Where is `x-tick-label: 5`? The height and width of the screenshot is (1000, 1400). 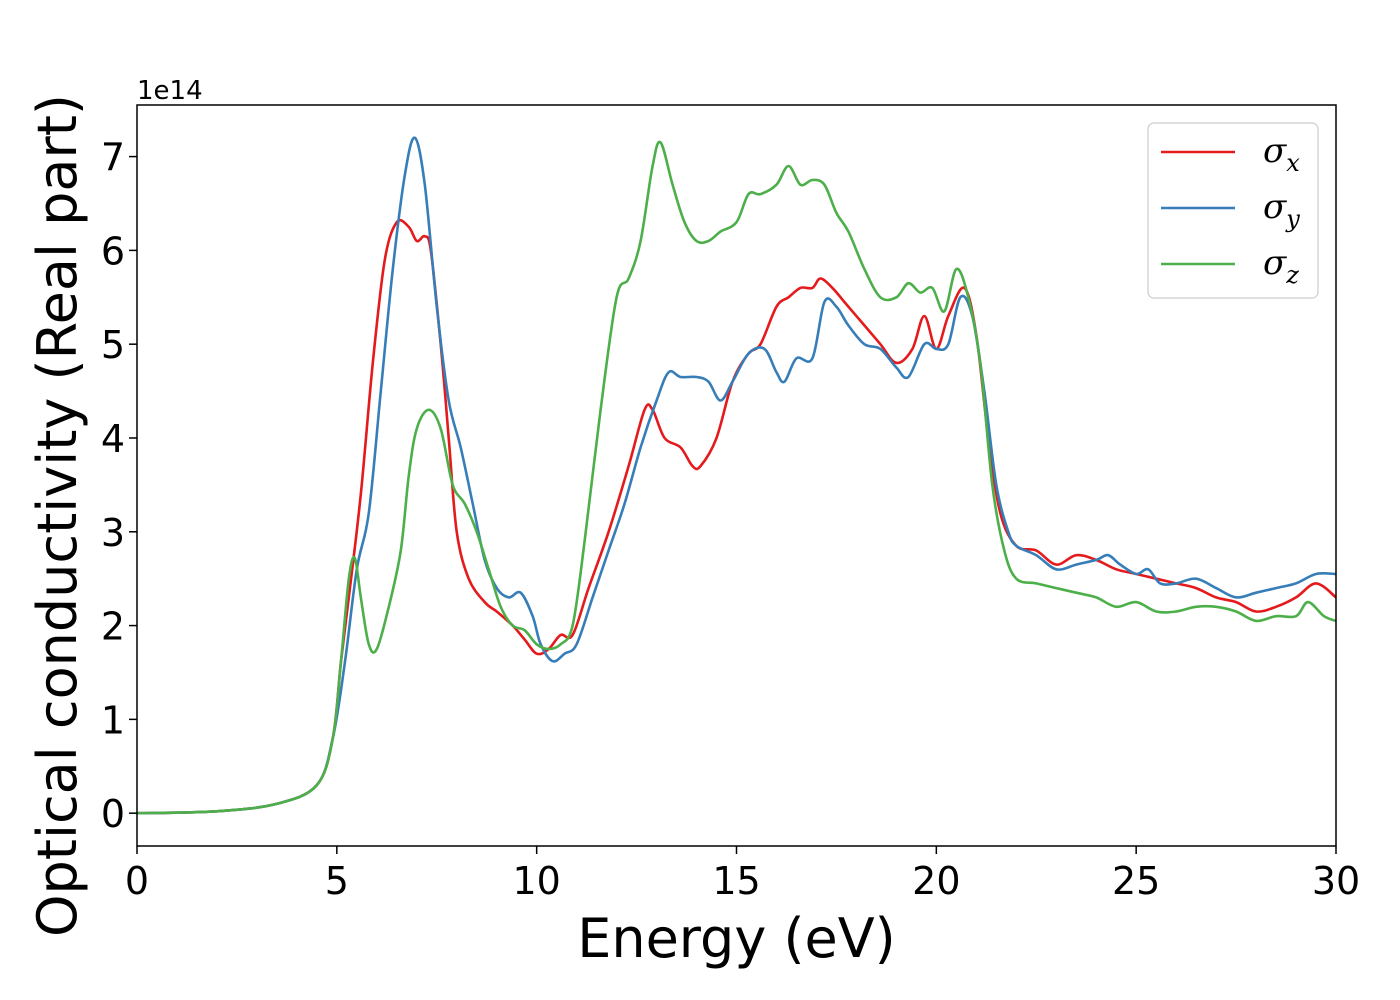 x-tick-label: 5 is located at coordinates (337, 881).